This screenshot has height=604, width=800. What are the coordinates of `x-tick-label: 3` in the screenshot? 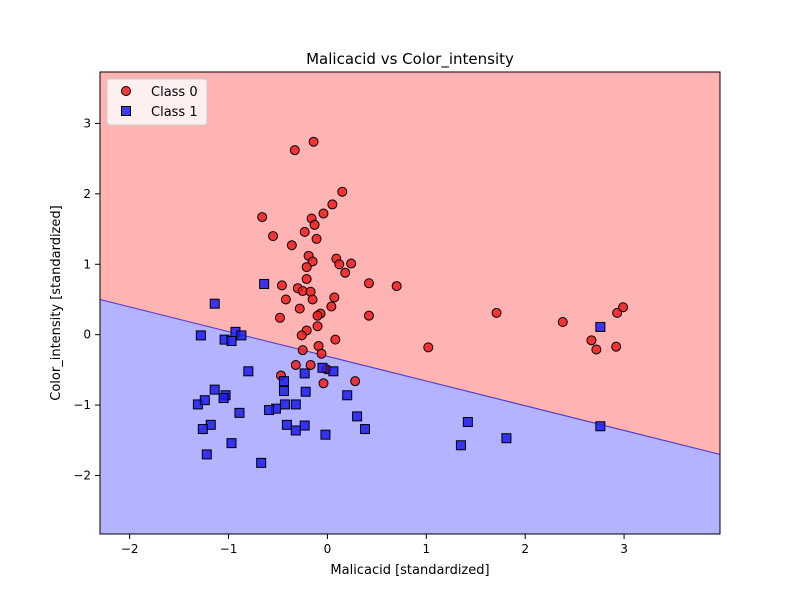 It's located at (624, 549).